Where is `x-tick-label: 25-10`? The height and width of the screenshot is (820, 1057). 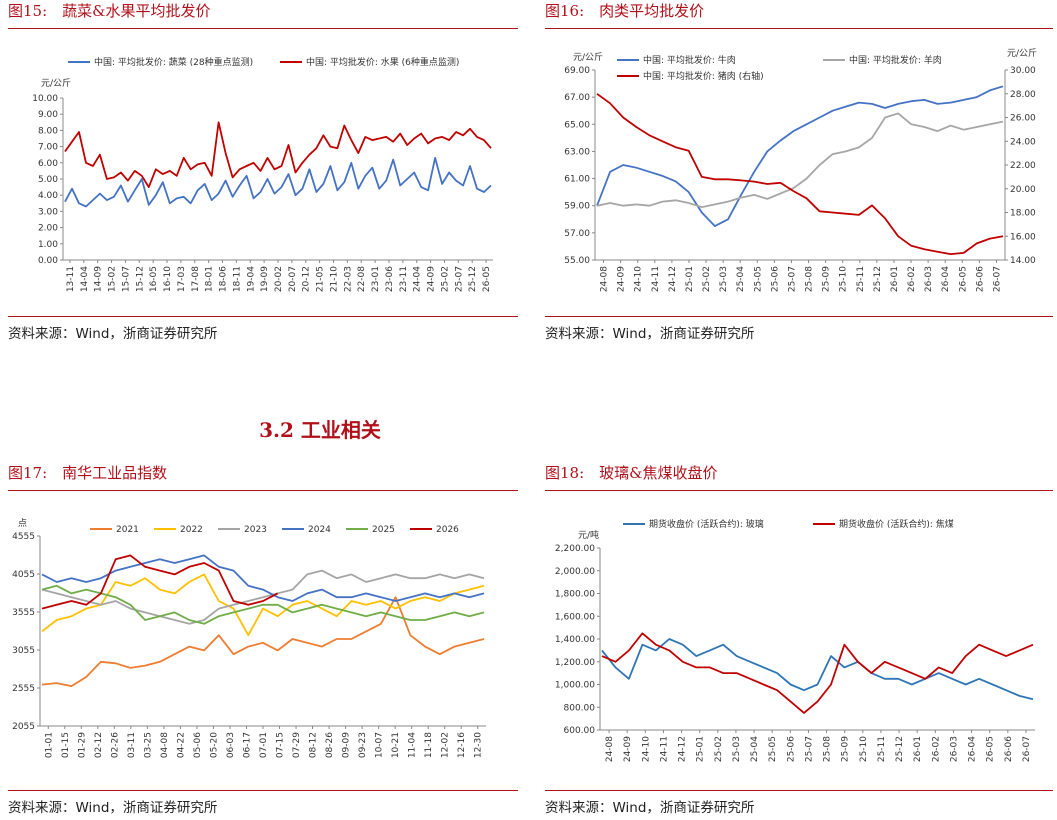 x-tick-label: 25-10 is located at coordinates (864, 749).